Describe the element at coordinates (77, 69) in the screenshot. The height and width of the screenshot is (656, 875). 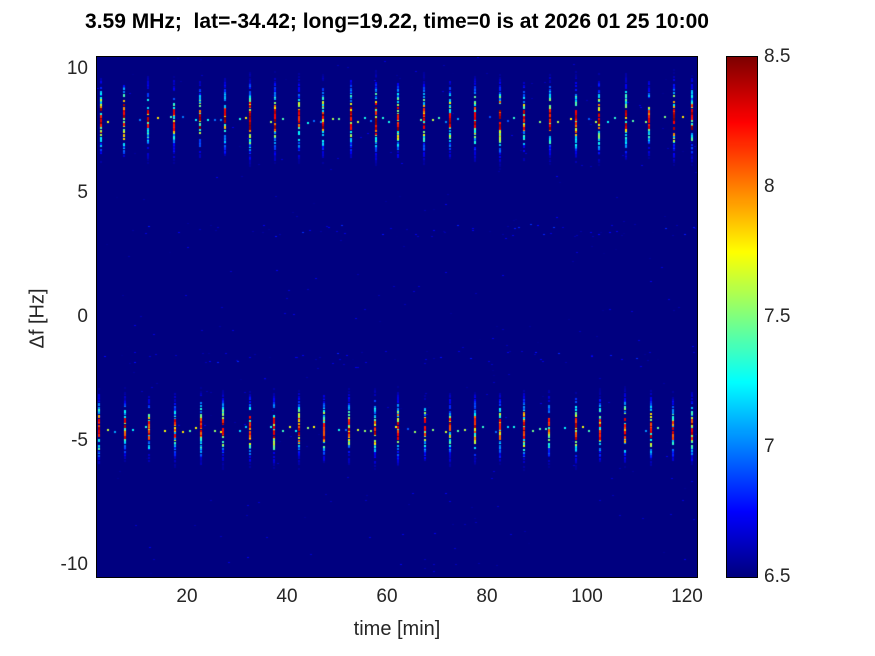
I see `y-tick-label: 10` at that location.